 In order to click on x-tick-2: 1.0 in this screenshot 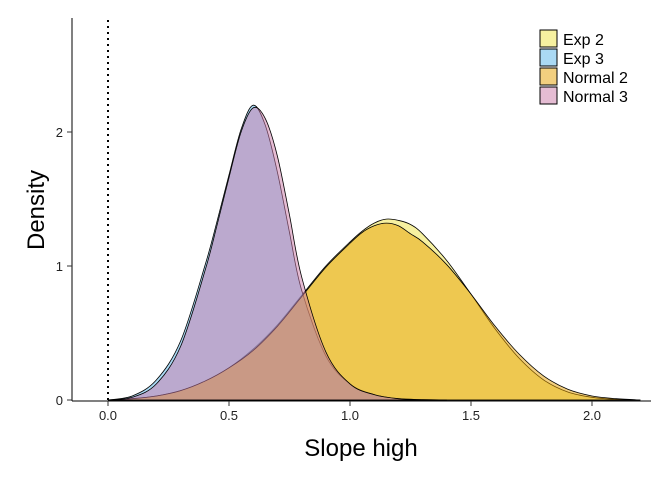, I will do `click(350, 412)`.